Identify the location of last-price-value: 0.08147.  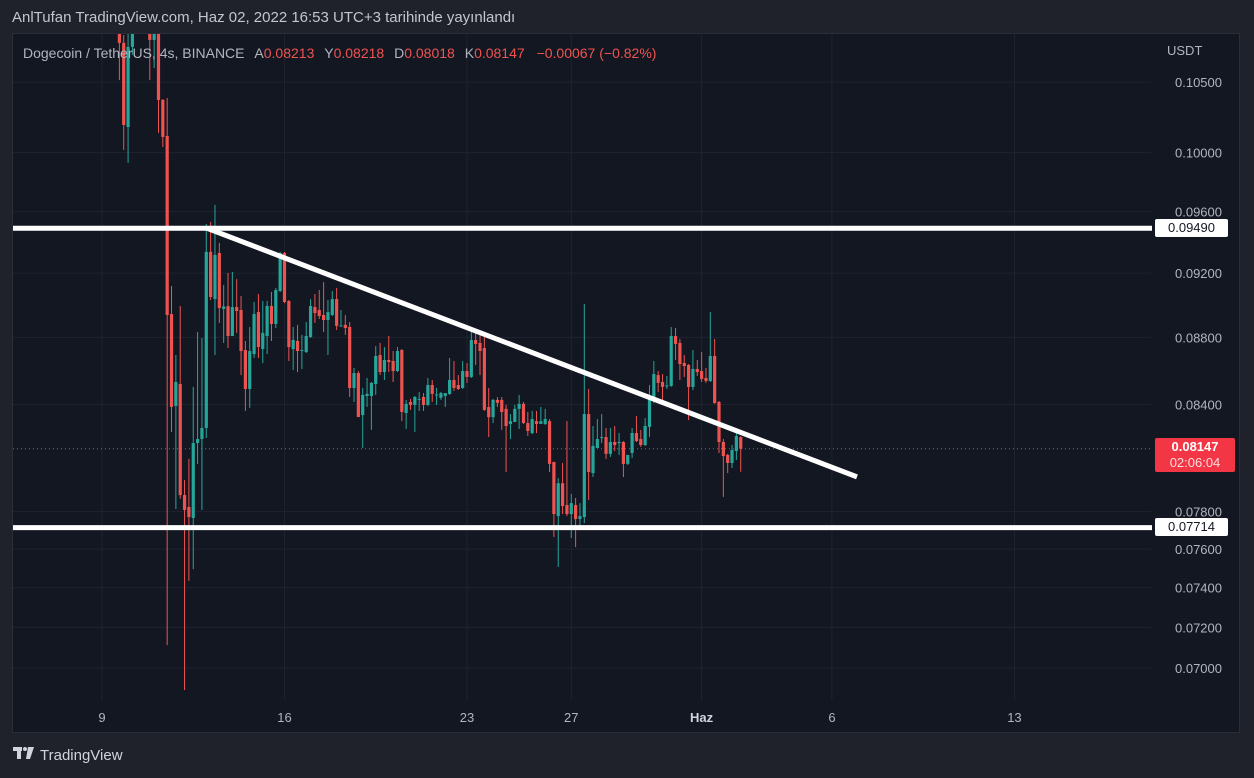
(1195, 446).